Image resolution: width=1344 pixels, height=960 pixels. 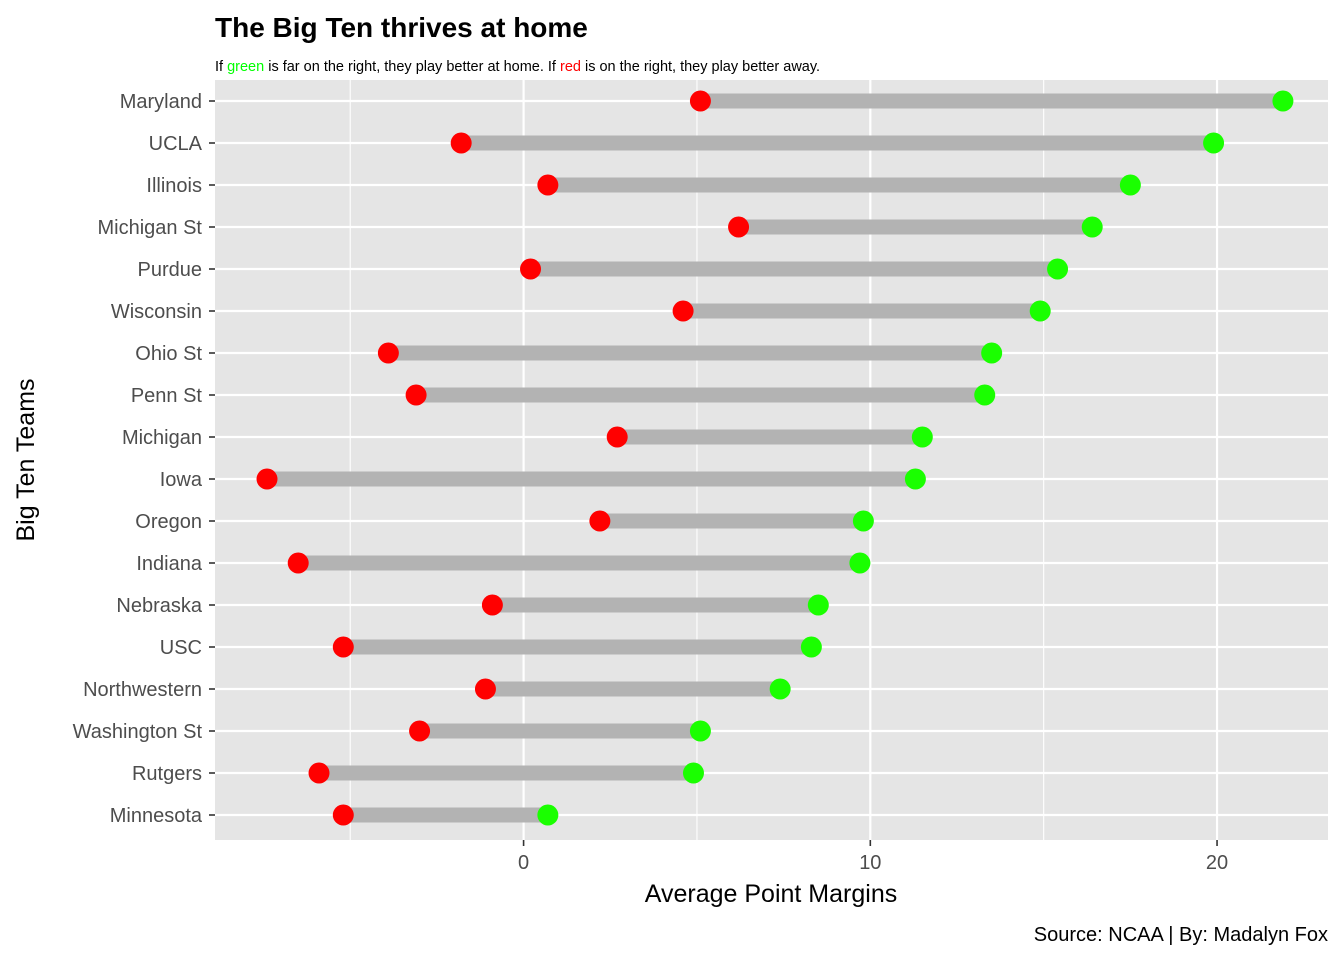 What do you see at coordinates (168, 522) in the screenshot?
I see `y-tick-label: Oregon` at bounding box center [168, 522].